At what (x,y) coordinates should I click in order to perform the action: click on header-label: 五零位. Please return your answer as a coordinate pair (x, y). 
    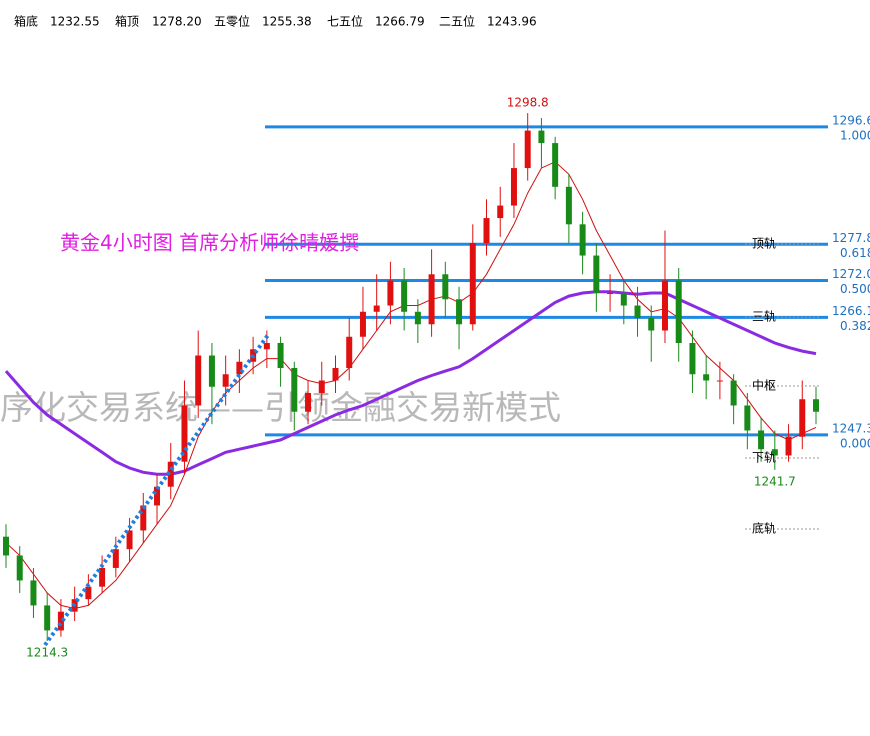
    Looking at the image, I should click on (232, 21).